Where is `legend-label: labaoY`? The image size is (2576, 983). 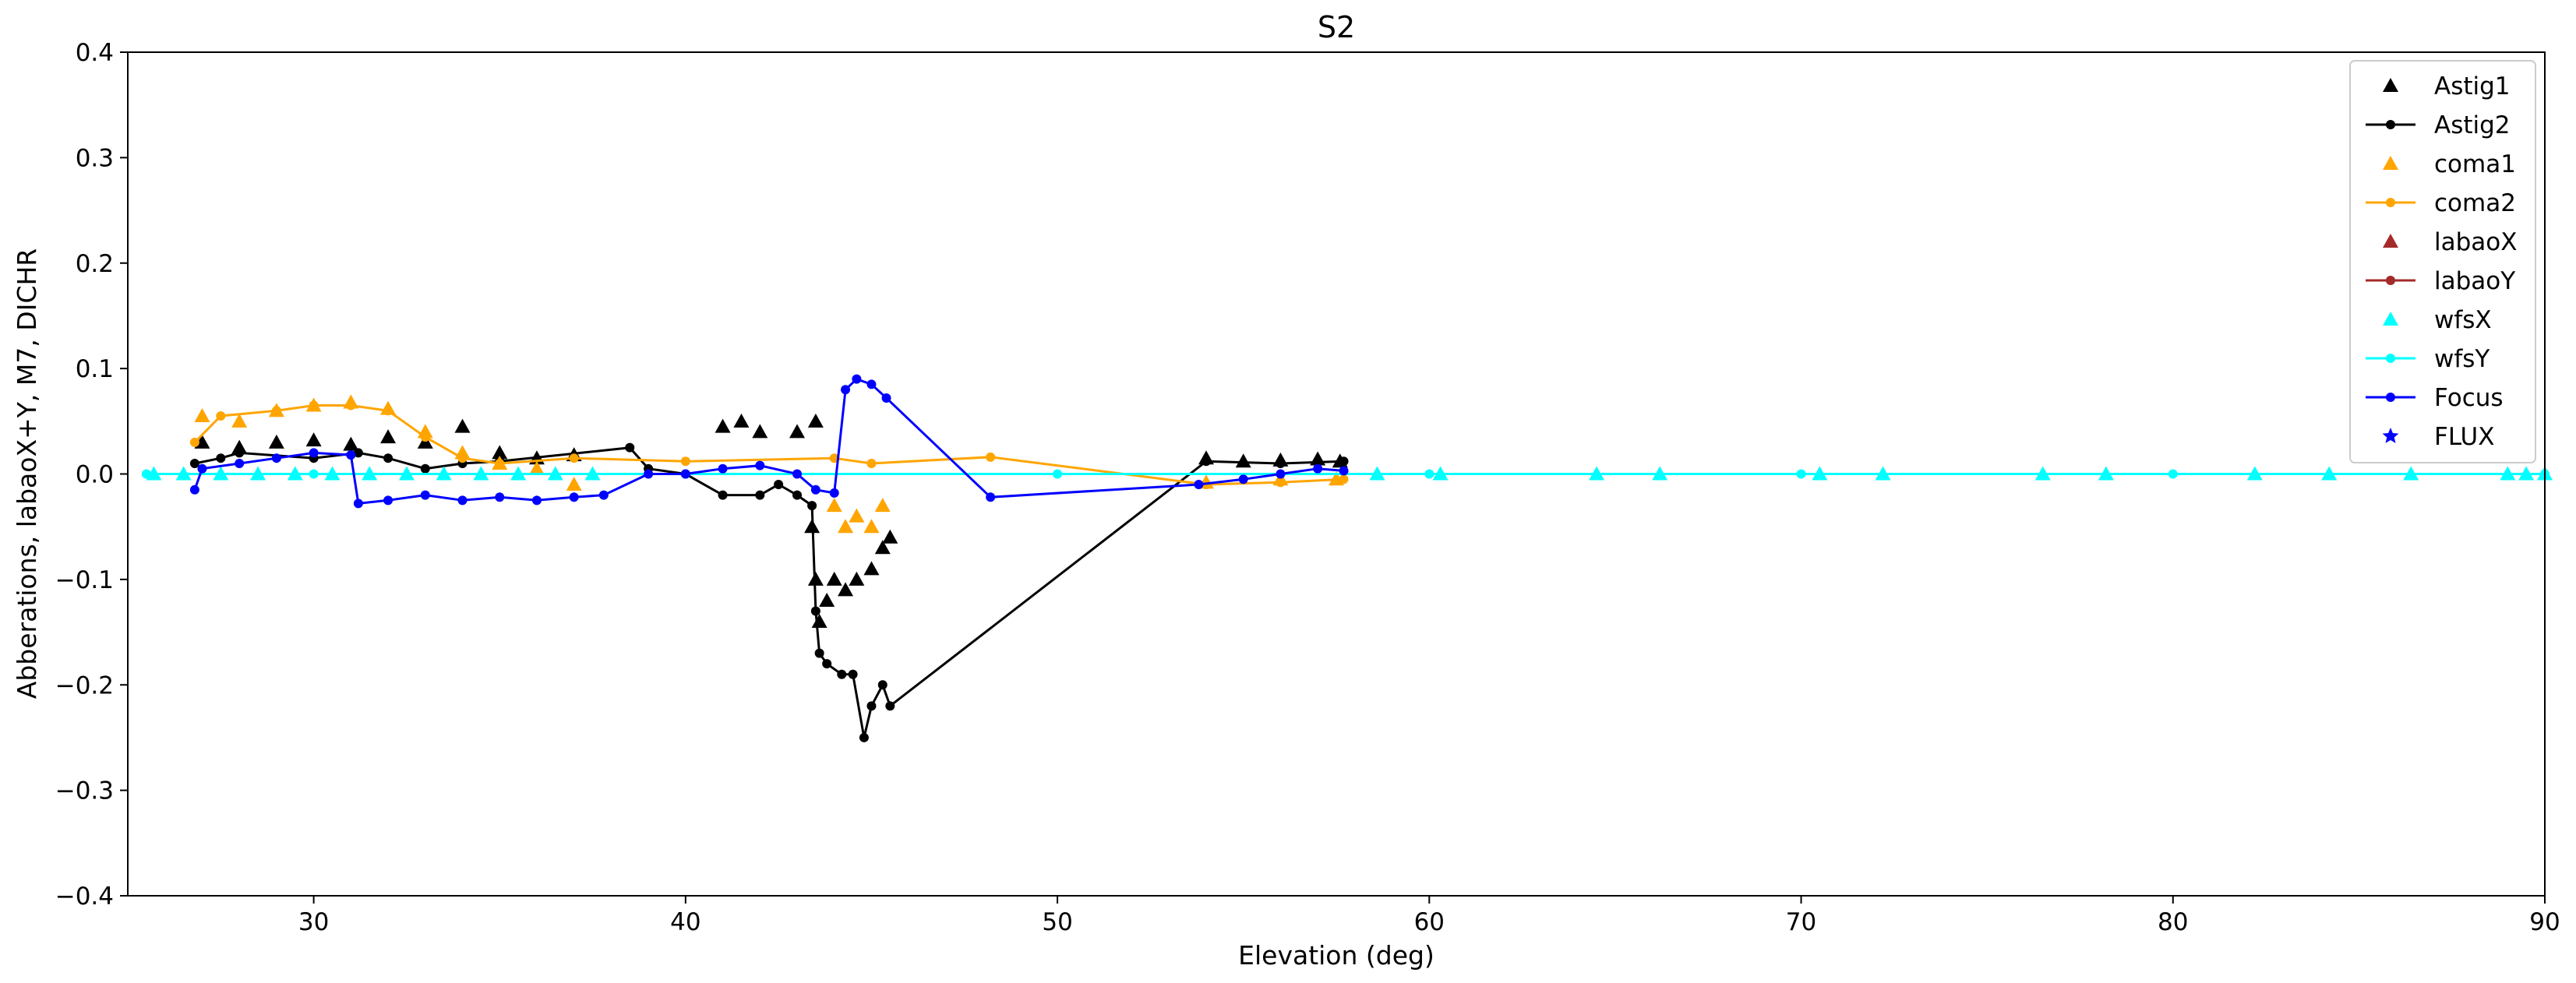 legend-label: labaoY is located at coordinates (2474, 281).